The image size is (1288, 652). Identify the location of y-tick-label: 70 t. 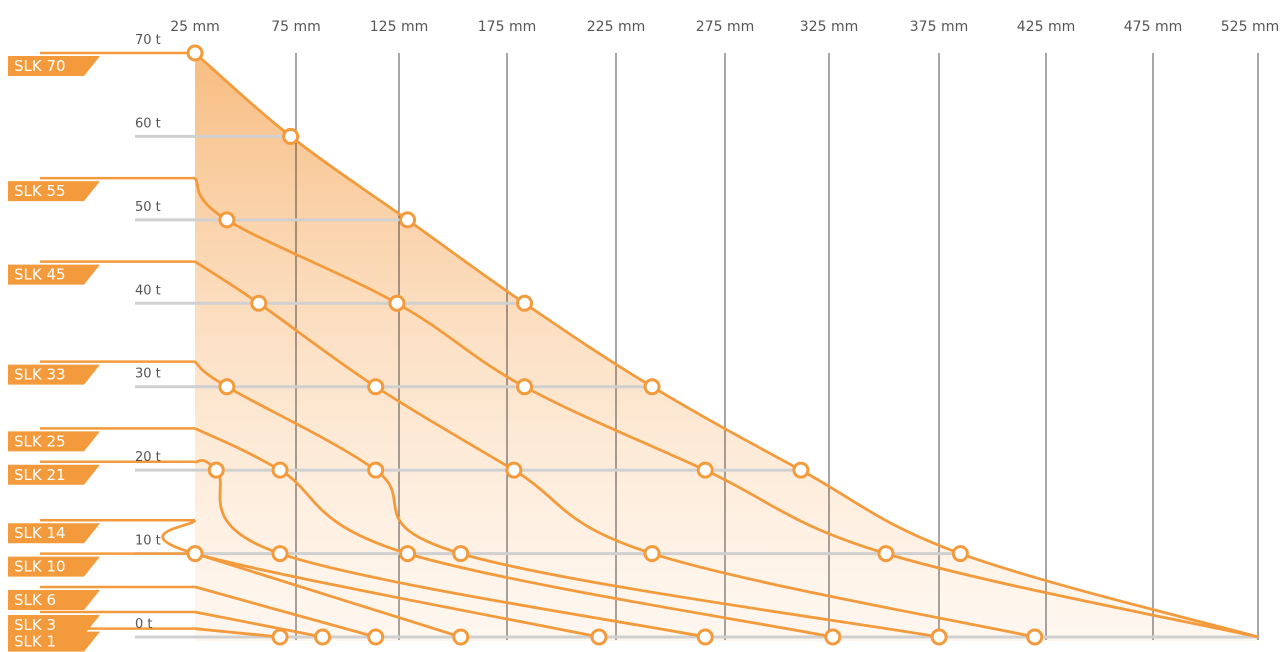
(148, 40).